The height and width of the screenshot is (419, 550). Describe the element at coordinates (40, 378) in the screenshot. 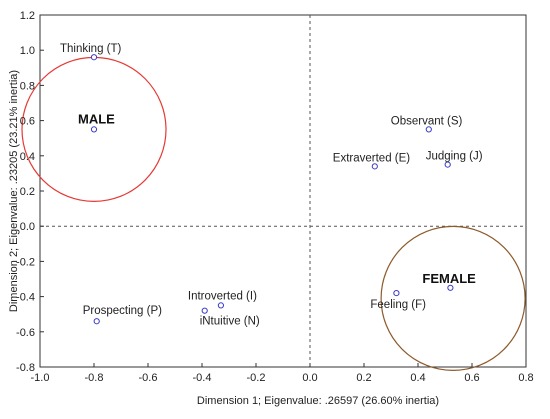

I see `x-tick-label: -1.0` at that location.